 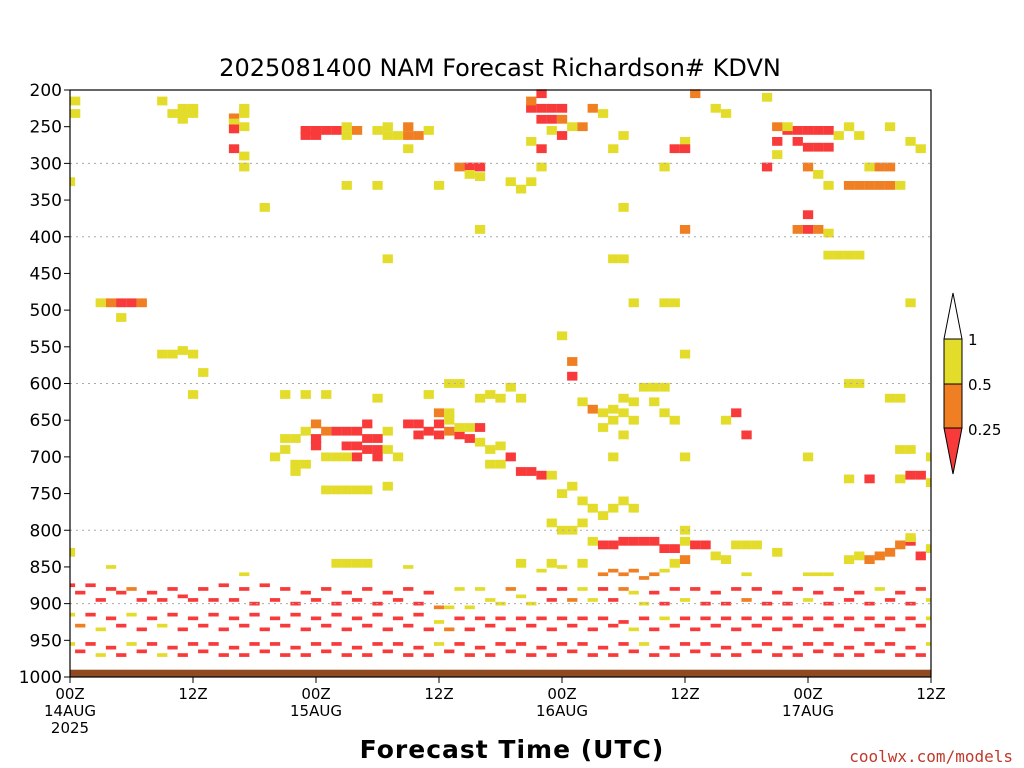 I want to click on legend-bin-0.5-1, so click(x=953, y=361).